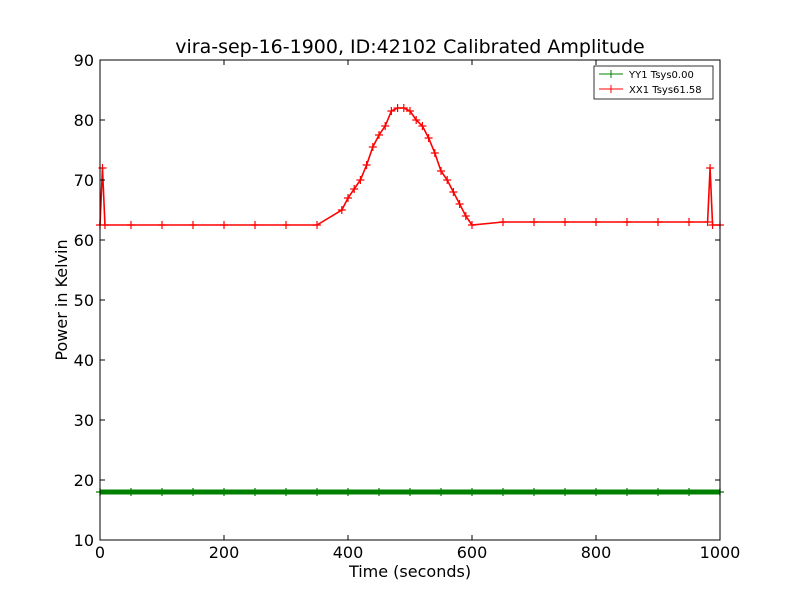 This screenshot has height=600, width=800. What do you see at coordinates (720, 552) in the screenshot?
I see `x-tick-label: 1000` at bounding box center [720, 552].